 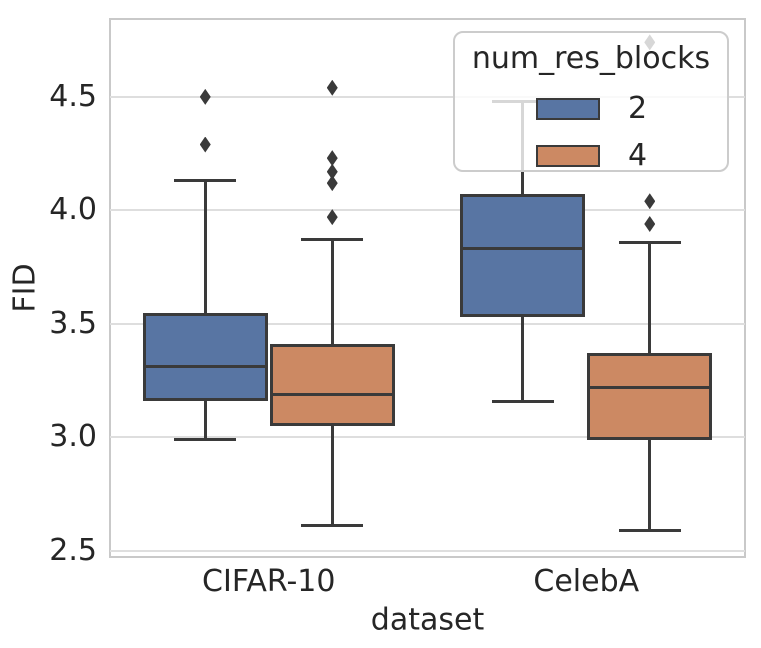 What do you see at coordinates (586, 581) in the screenshot?
I see `x-tick-label: CelebA` at bounding box center [586, 581].